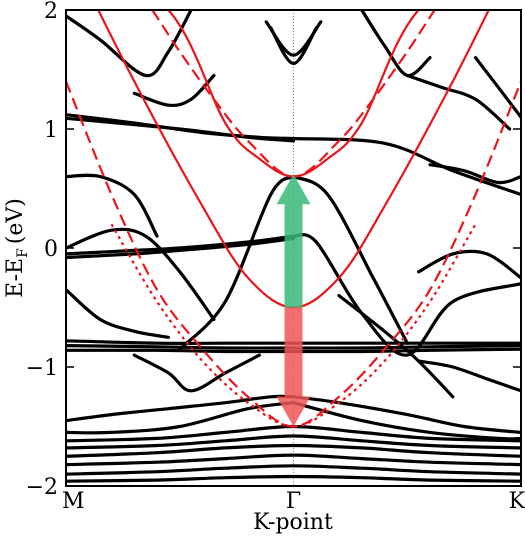 This screenshot has height=540, width=525. I want to click on y-tick-label-3: 1, so click(51, 130).